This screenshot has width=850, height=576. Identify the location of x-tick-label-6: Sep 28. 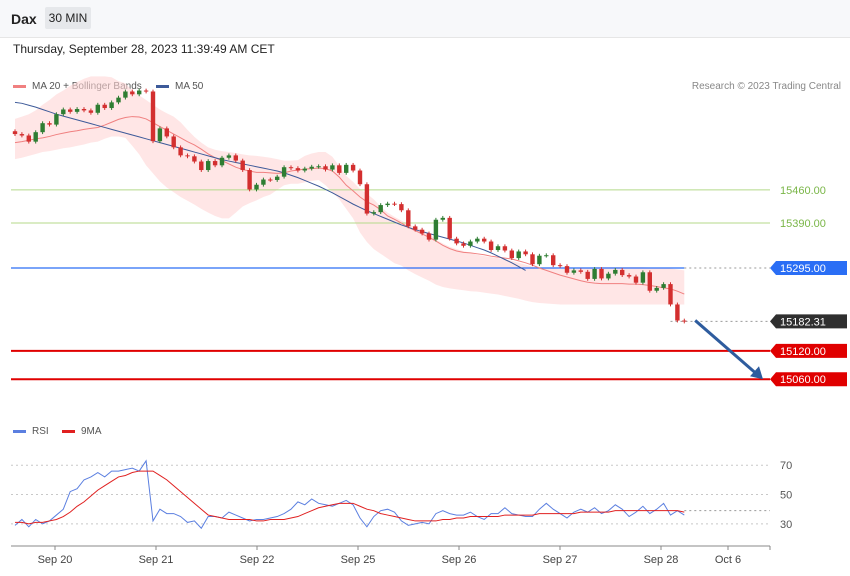
(661, 560).